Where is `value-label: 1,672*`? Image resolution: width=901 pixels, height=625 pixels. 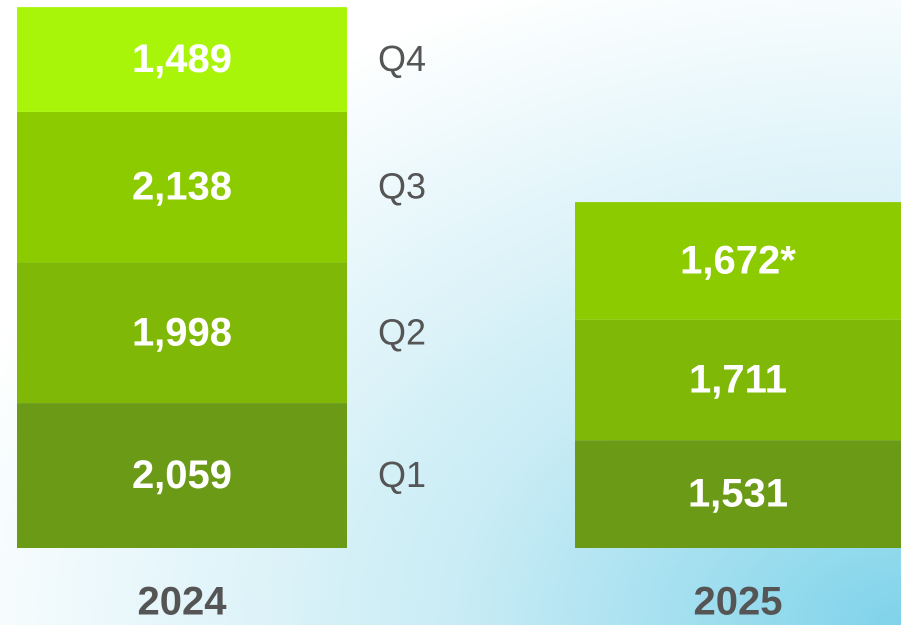
value-label: 1,672* is located at coordinates (738, 261).